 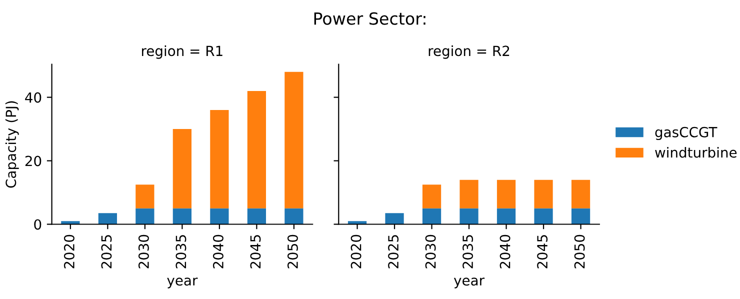 What do you see at coordinates (38, 224) in the screenshot?
I see `y-tick-label: 0` at bounding box center [38, 224].